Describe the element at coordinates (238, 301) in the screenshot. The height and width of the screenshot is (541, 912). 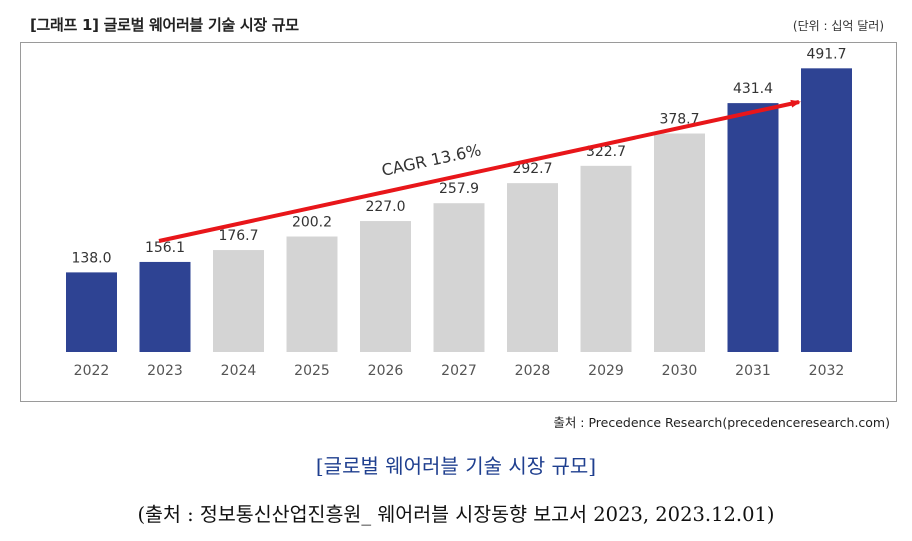
I see `bar-2024` at that location.